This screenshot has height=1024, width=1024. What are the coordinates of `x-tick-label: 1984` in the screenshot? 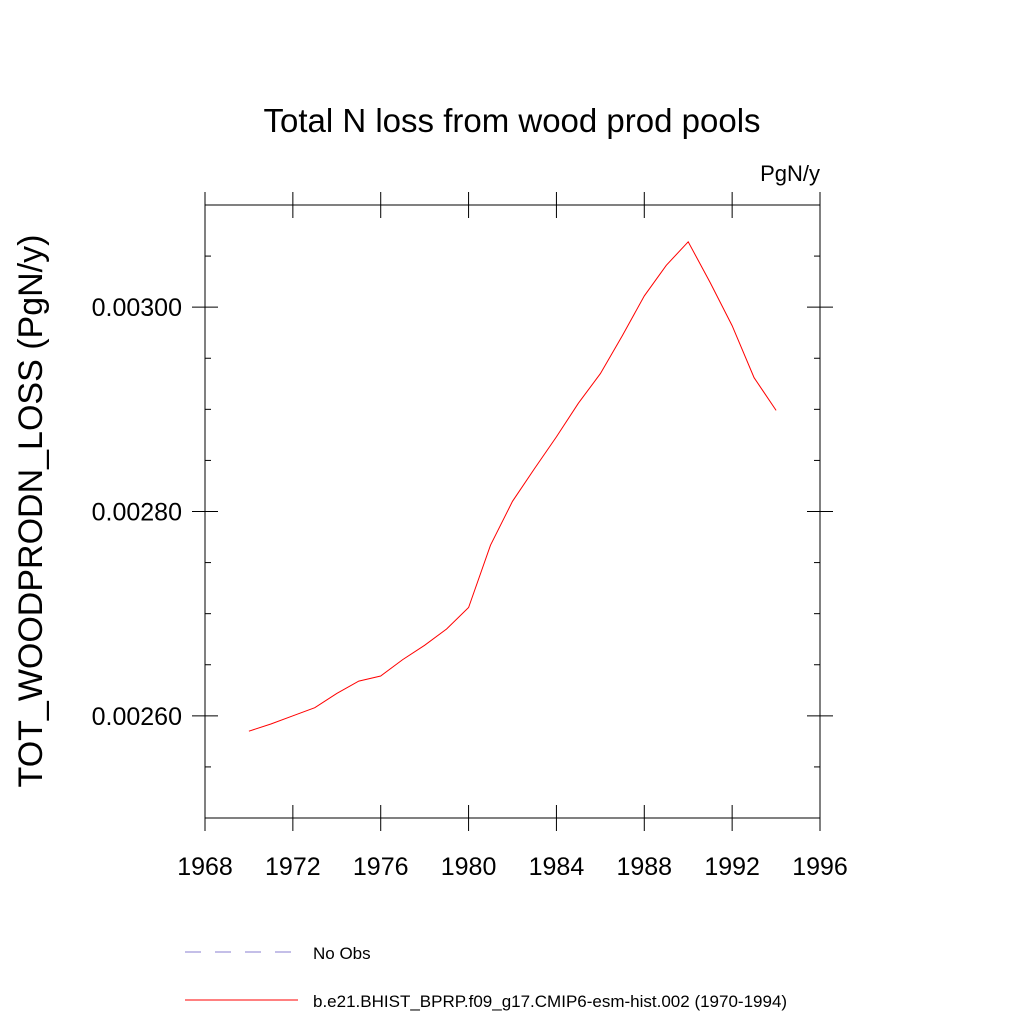 It's located at (557, 867).